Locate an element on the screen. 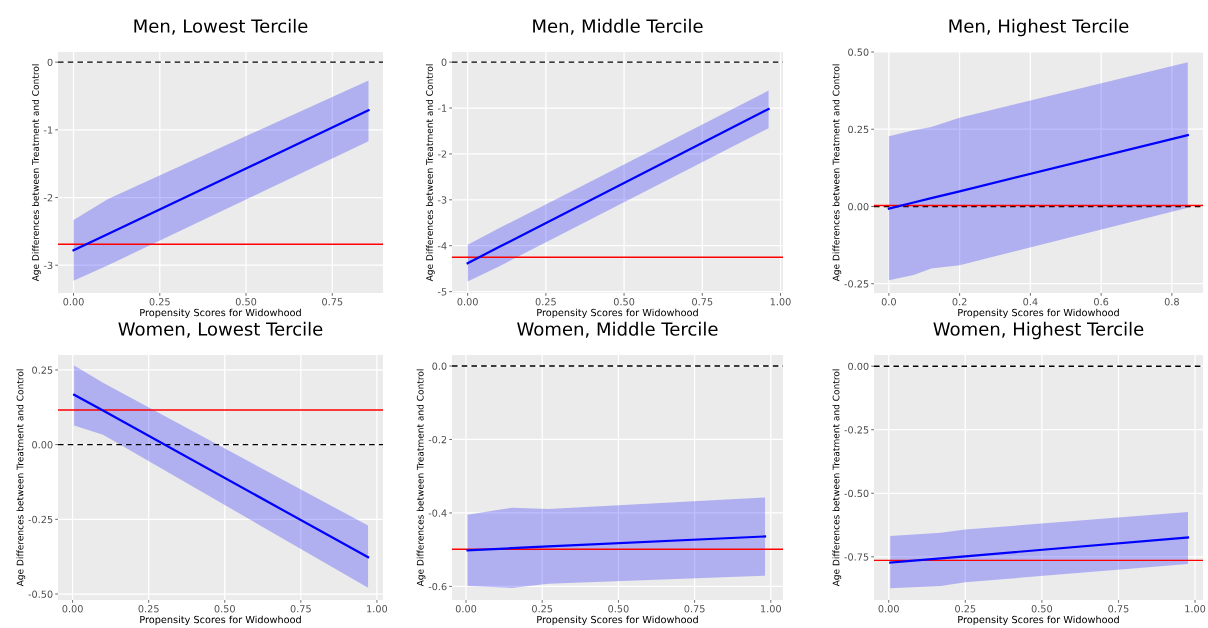 The image size is (1208, 628). y-tick-label: -0.6 is located at coordinates (437, 586).